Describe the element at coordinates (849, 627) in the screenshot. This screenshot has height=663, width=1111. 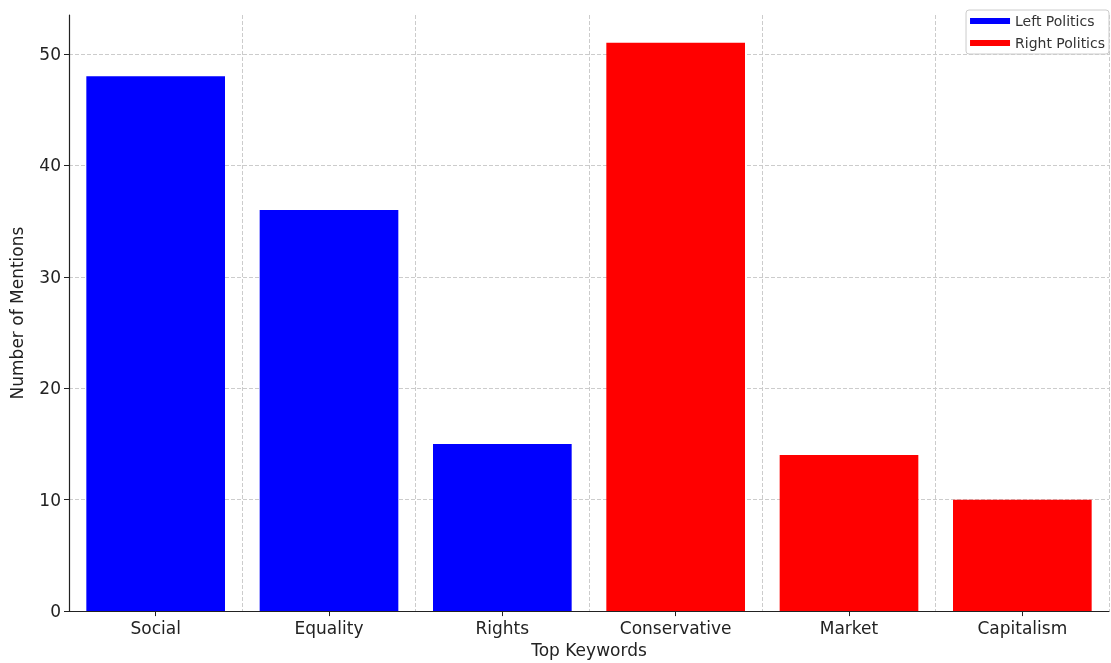
I see `x-tick-label: Market` at that location.